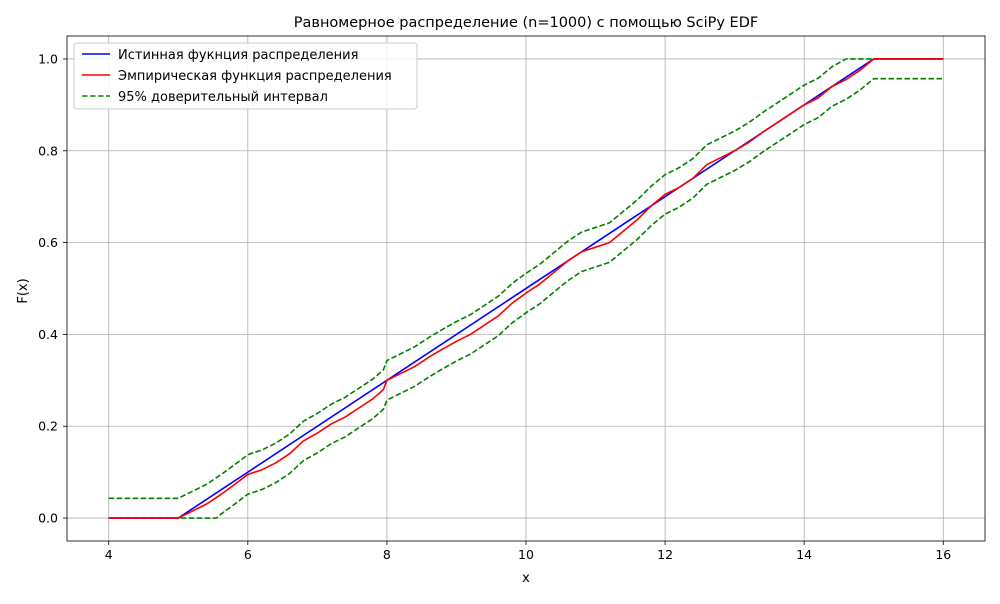 The height and width of the screenshot is (604, 1000). Describe the element at coordinates (48, 334) in the screenshot. I see `y-tick-label-2: 0.4` at that location.